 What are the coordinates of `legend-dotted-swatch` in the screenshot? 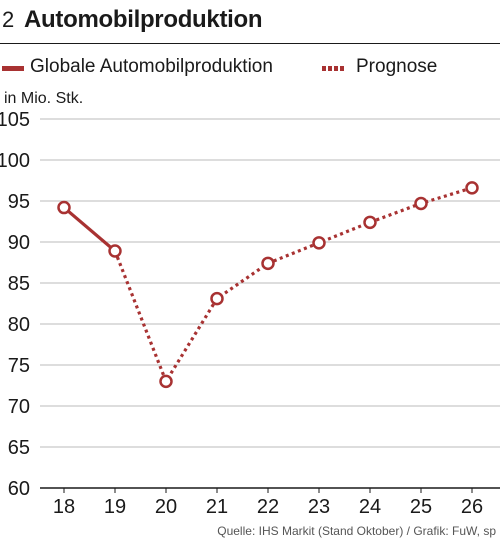 It's located at (335, 68).